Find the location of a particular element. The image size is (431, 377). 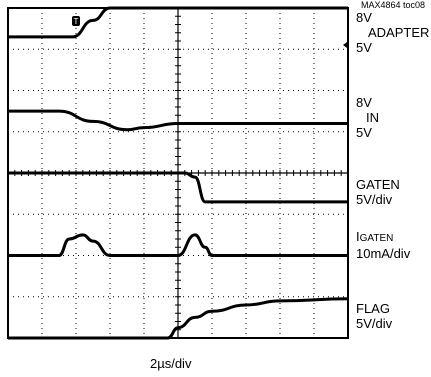

igaten-label: IGATEN 10mA/div is located at coordinates (383, 245).